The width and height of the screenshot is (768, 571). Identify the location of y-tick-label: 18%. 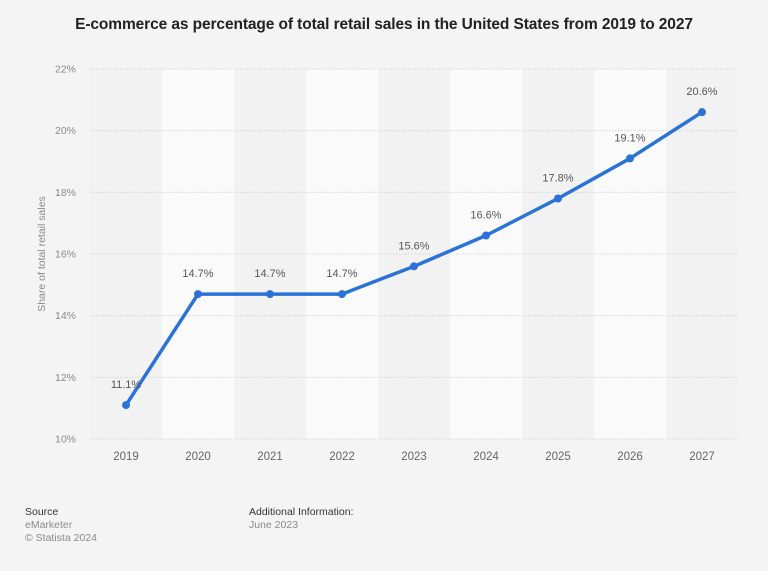
(65, 193).